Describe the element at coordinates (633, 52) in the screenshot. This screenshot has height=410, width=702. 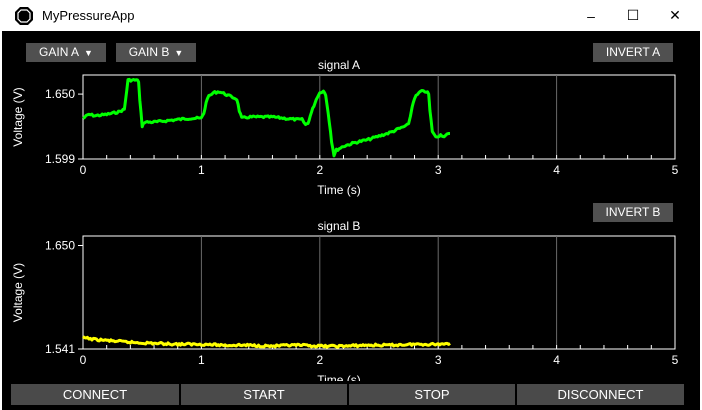
I see `invert-a-button: INVERT A` at that location.